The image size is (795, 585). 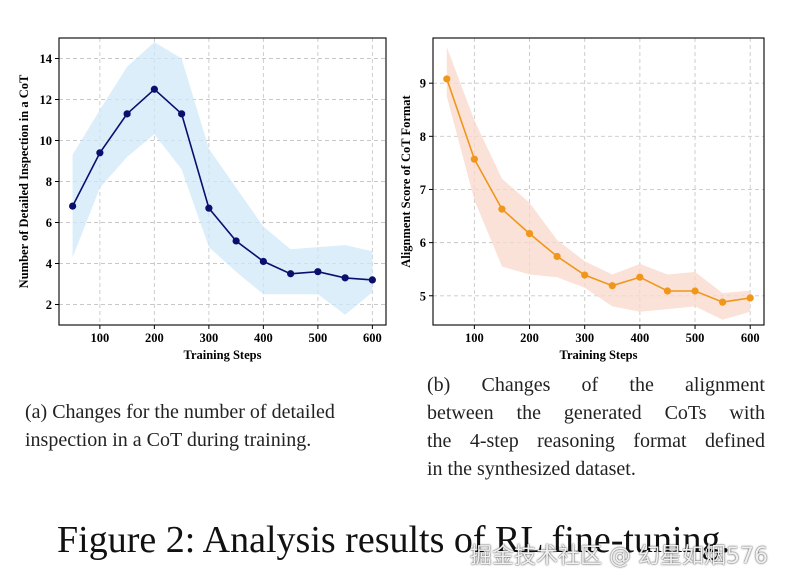 I want to click on chart-b-x-axis-title: Training Steps, so click(x=599, y=355).